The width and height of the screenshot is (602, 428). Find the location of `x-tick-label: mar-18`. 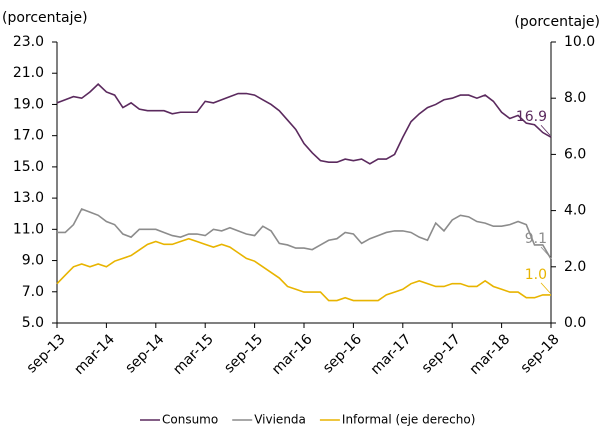

x-tick-label: mar-18 is located at coordinates (490, 354).